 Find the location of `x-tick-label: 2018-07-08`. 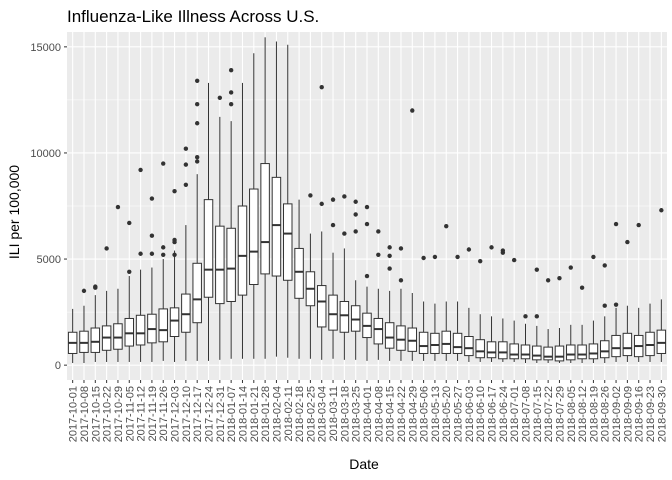

x-tick-label: 2018-07-08 is located at coordinates (526, 414).